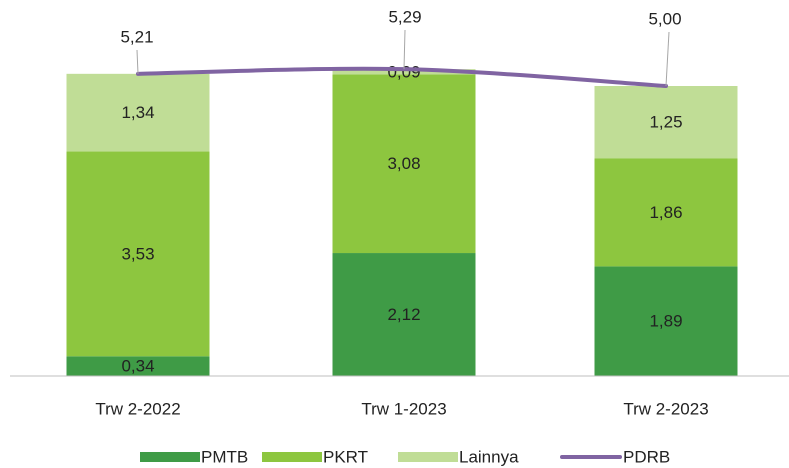 Image resolution: width=789 pixels, height=468 pixels. I want to click on data-label: 2,12, so click(403, 314).